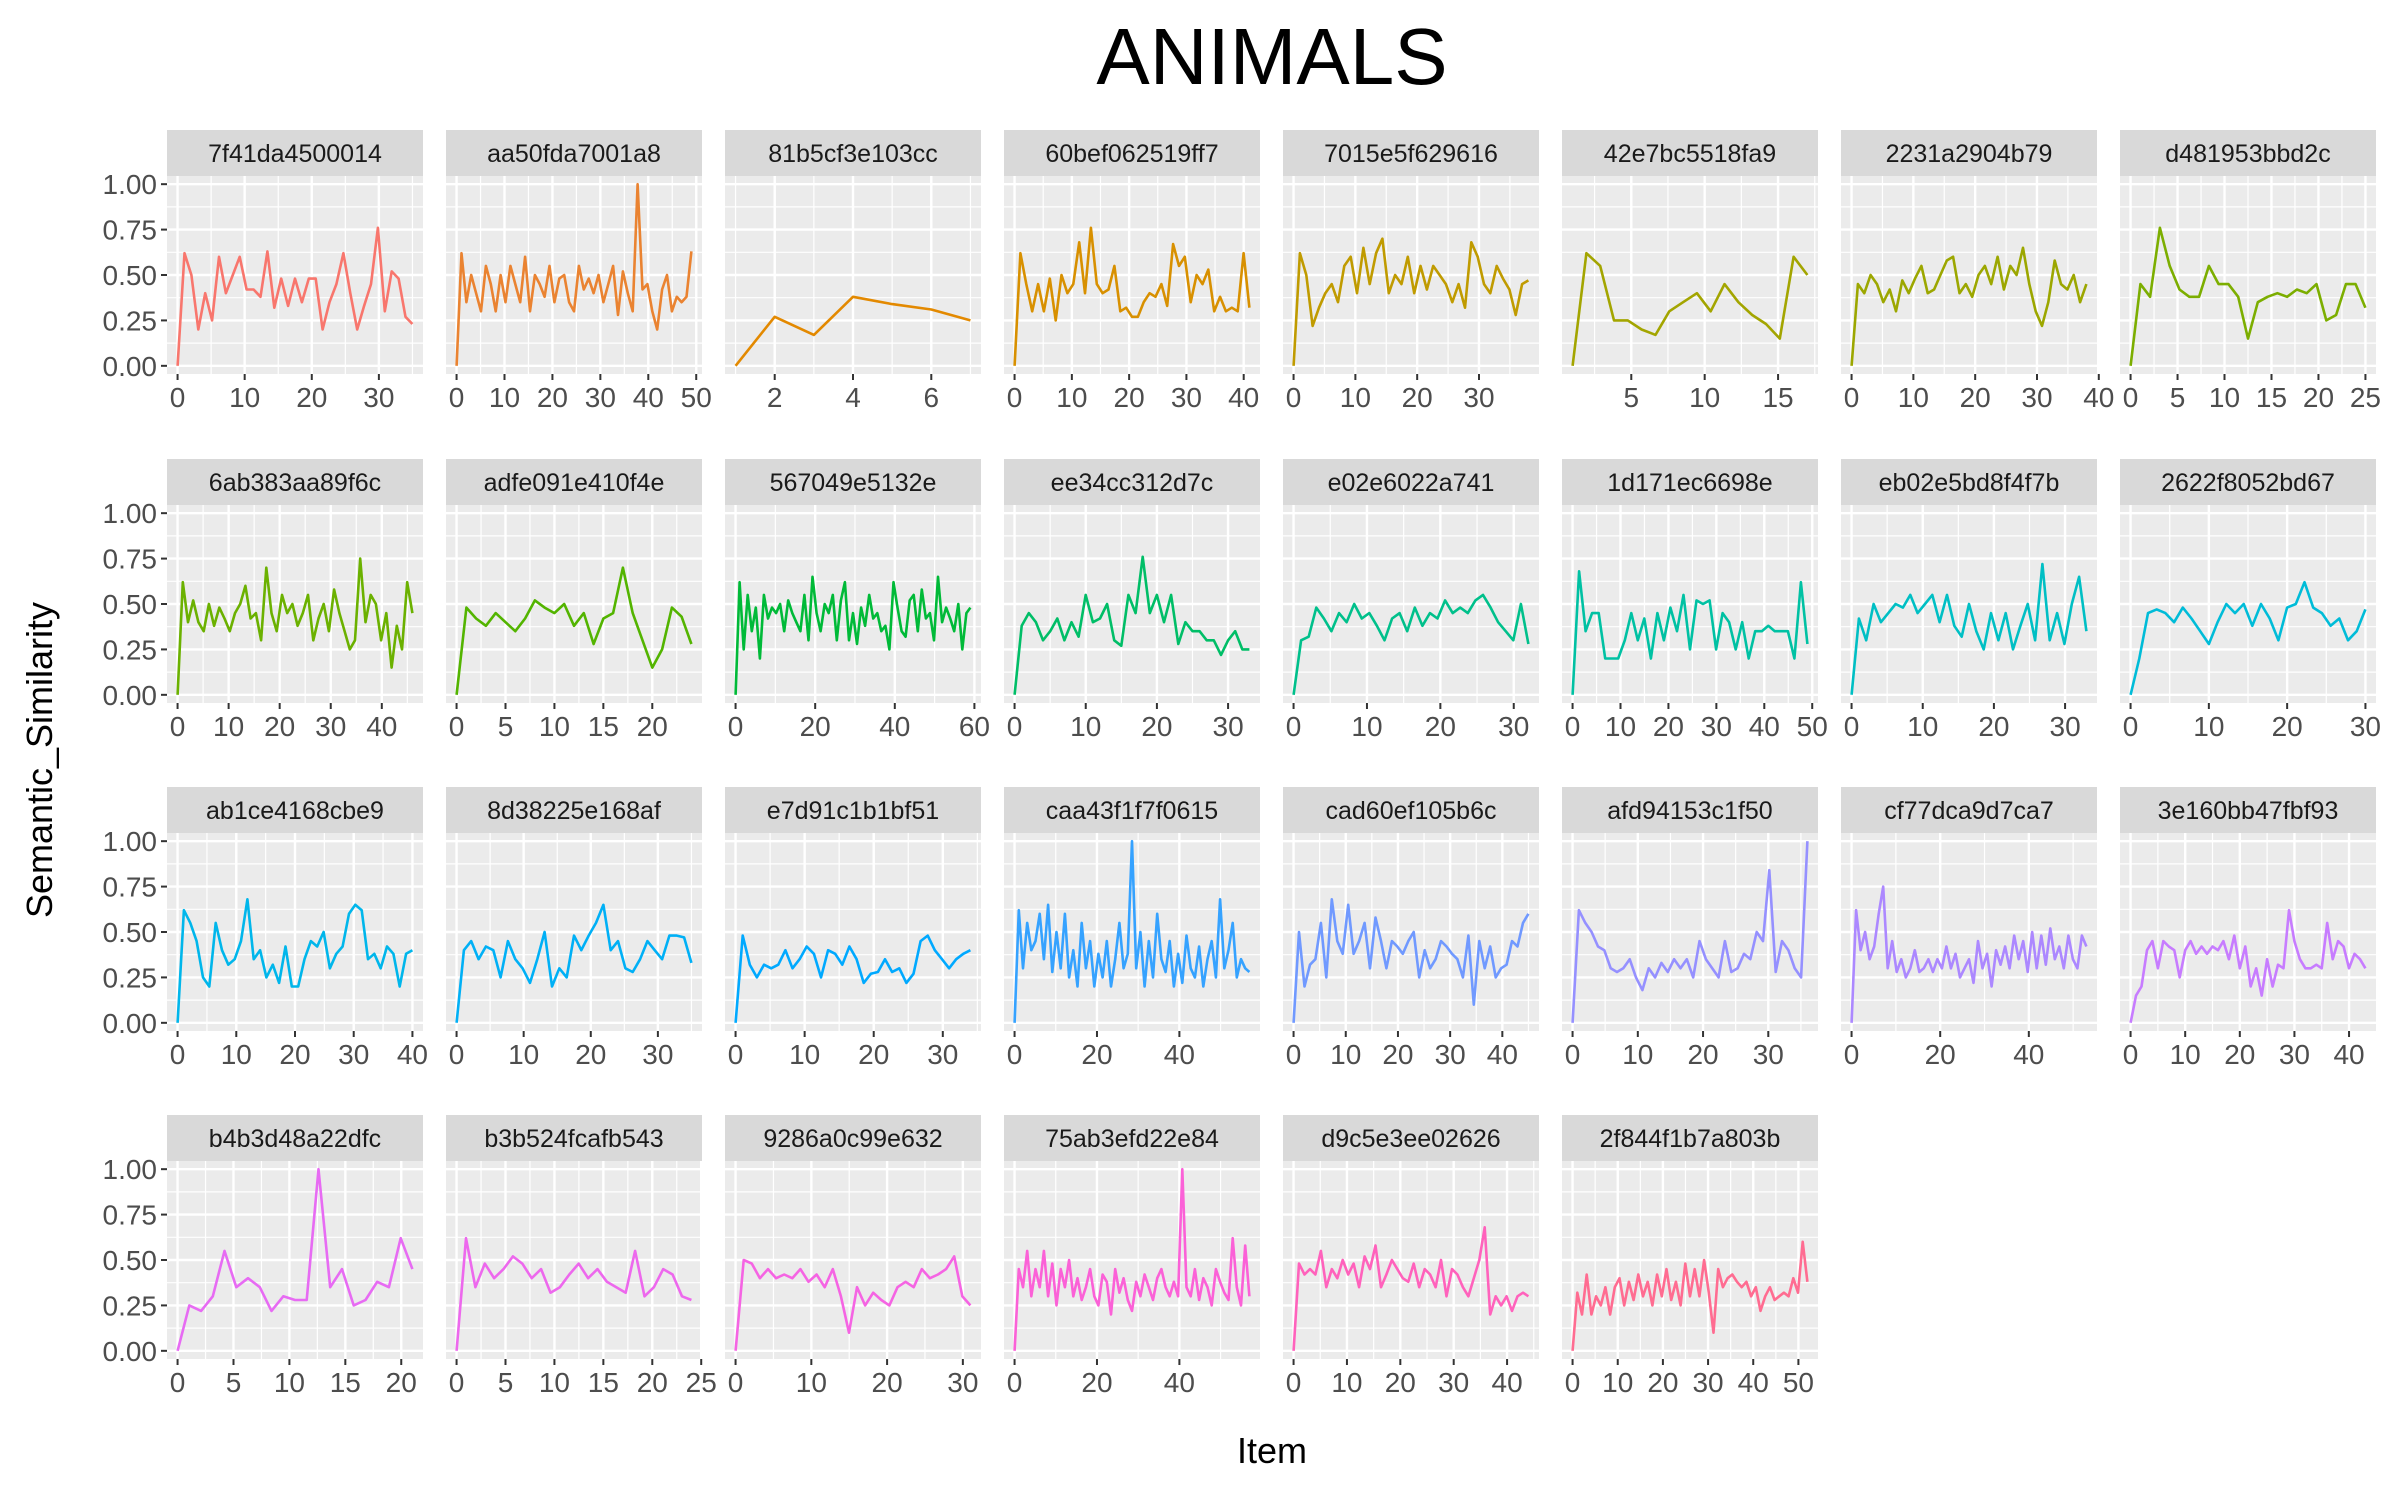  I want to click on facet-strip-label: ab1ce4168cbe9, so click(295, 811).